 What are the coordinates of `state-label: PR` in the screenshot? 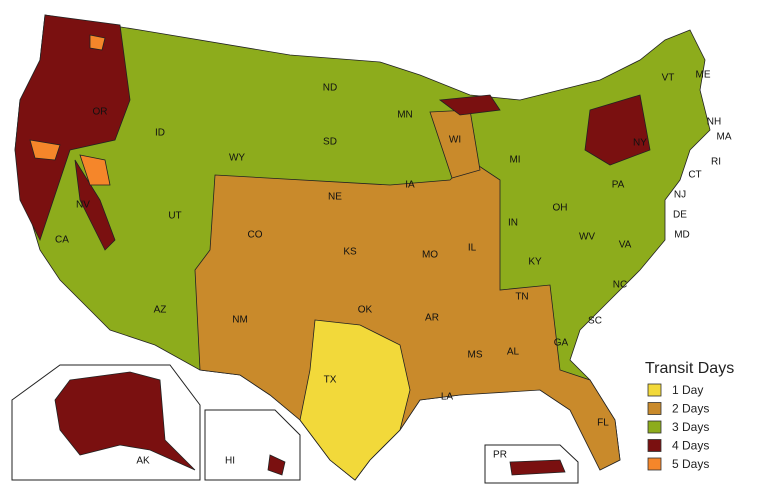 It's located at (500, 455).